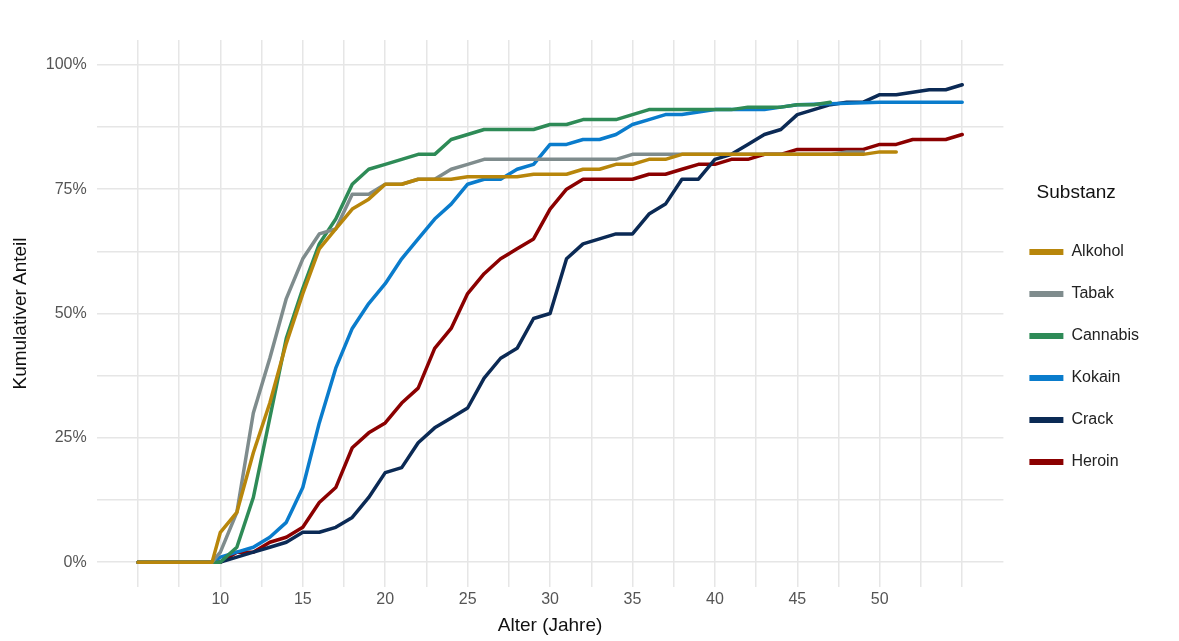 Image resolution: width=1179 pixels, height=641 pixels. What do you see at coordinates (19, 313) in the screenshot?
I see `y-axis-title: Kumulativer Anteil` at bounding box center [19, 313].